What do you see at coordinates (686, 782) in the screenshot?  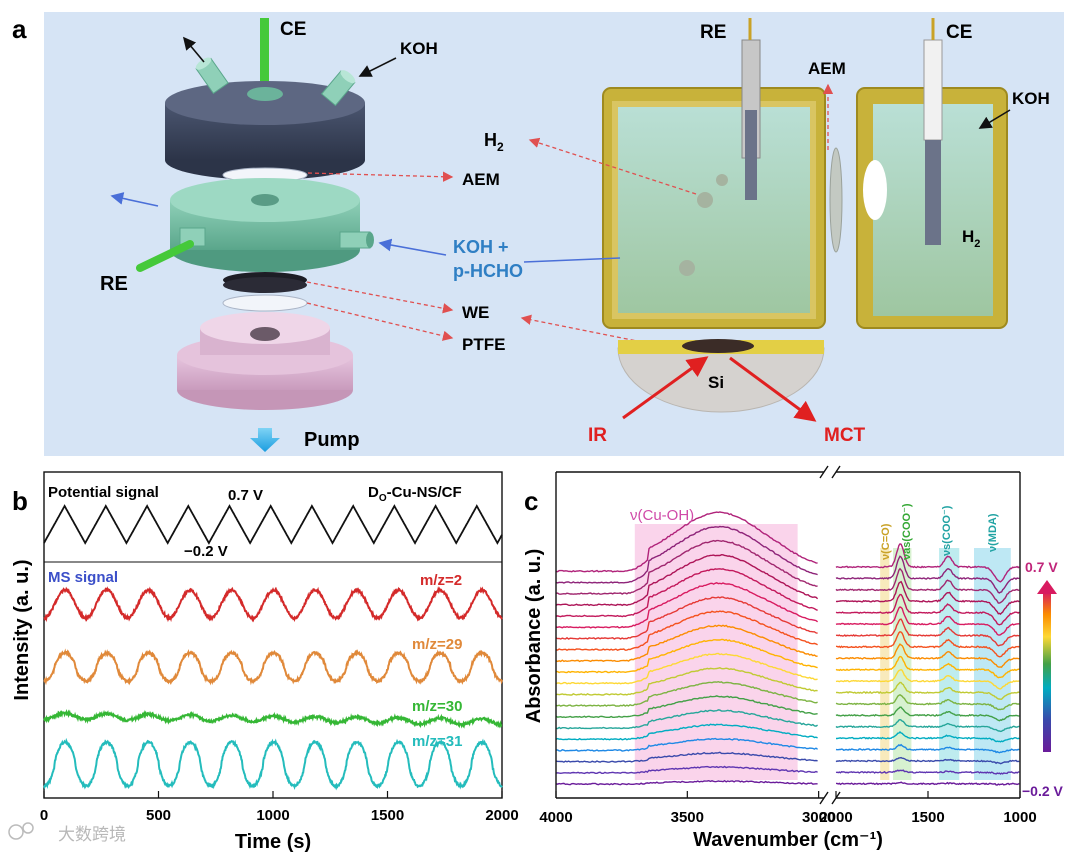 I see `spectrum-line-0-seg0` at bounding box center [686, 782].